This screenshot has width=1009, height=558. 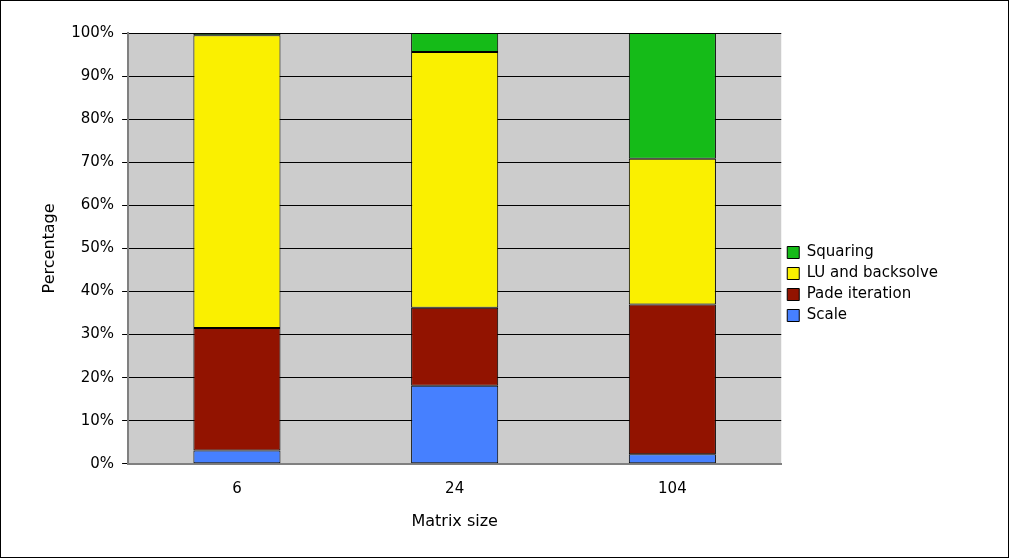 What do you see at coordinates (93, 31) in the screenshot?
I see `y-tick-label: 100%` at bounding box center [93, 31].